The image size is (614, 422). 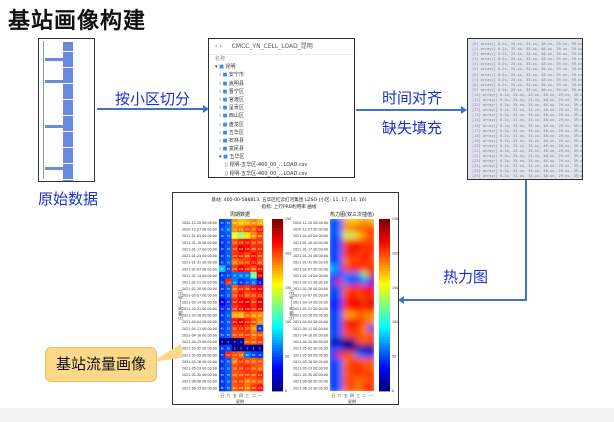 I want to click on y-tick-label: 2021-02-07 00:00:00, so click(x=310, y=269).